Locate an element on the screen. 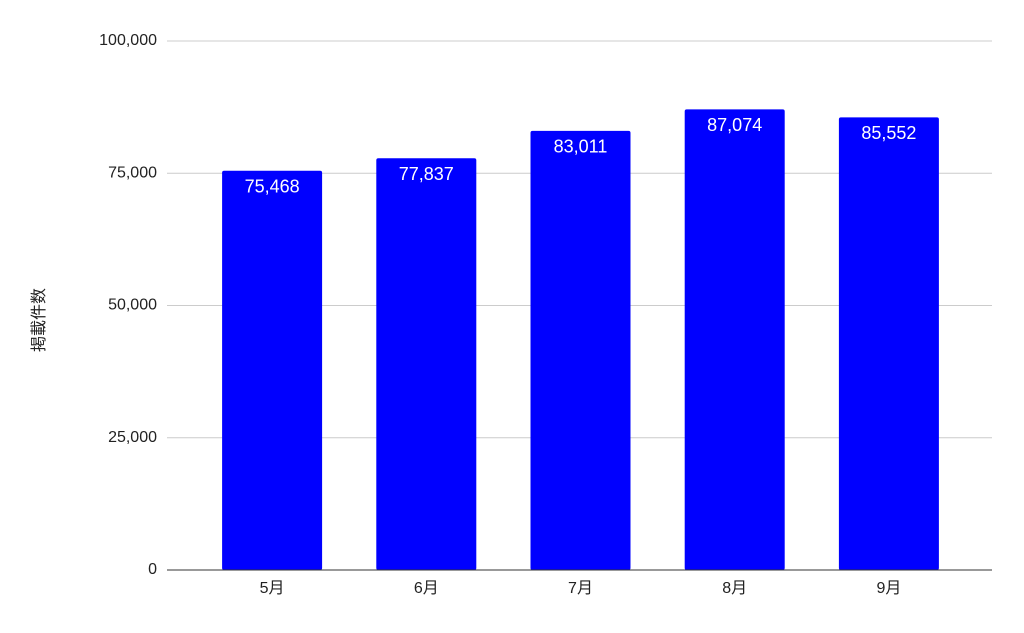  value-label: 77,837 is located at coordinates (426, 174).